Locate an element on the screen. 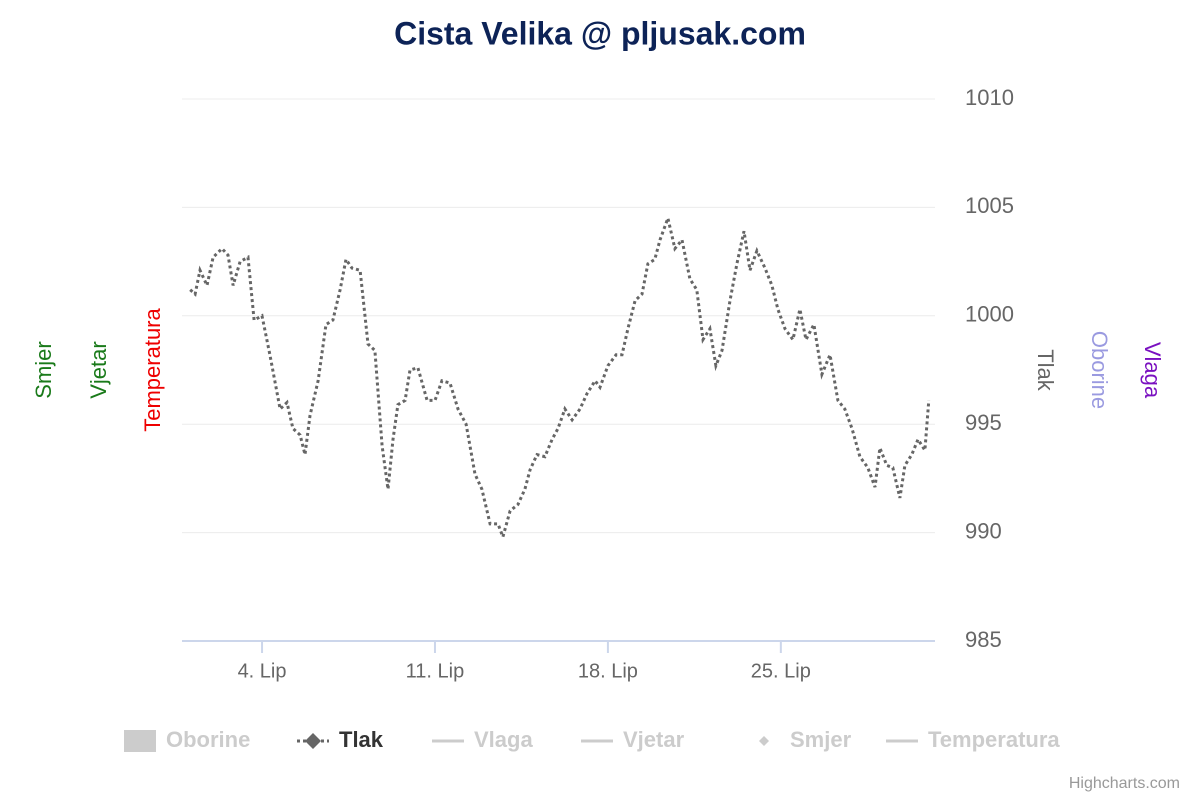 The image size is (1200, 805). legend-label: Vlaga is located at coordinates (503, 739).